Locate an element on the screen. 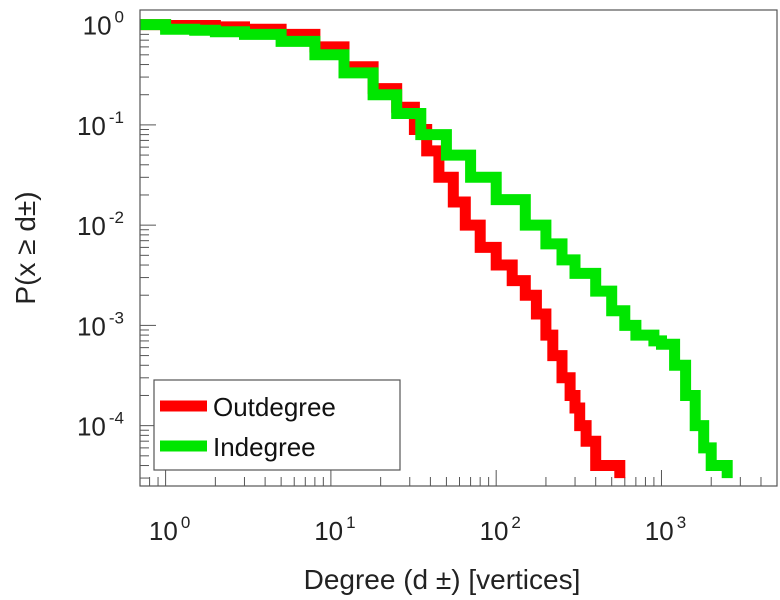 This screenshot has height=600, width=780. x-tick-label: 10 0 is located at coordinates (169, 529).